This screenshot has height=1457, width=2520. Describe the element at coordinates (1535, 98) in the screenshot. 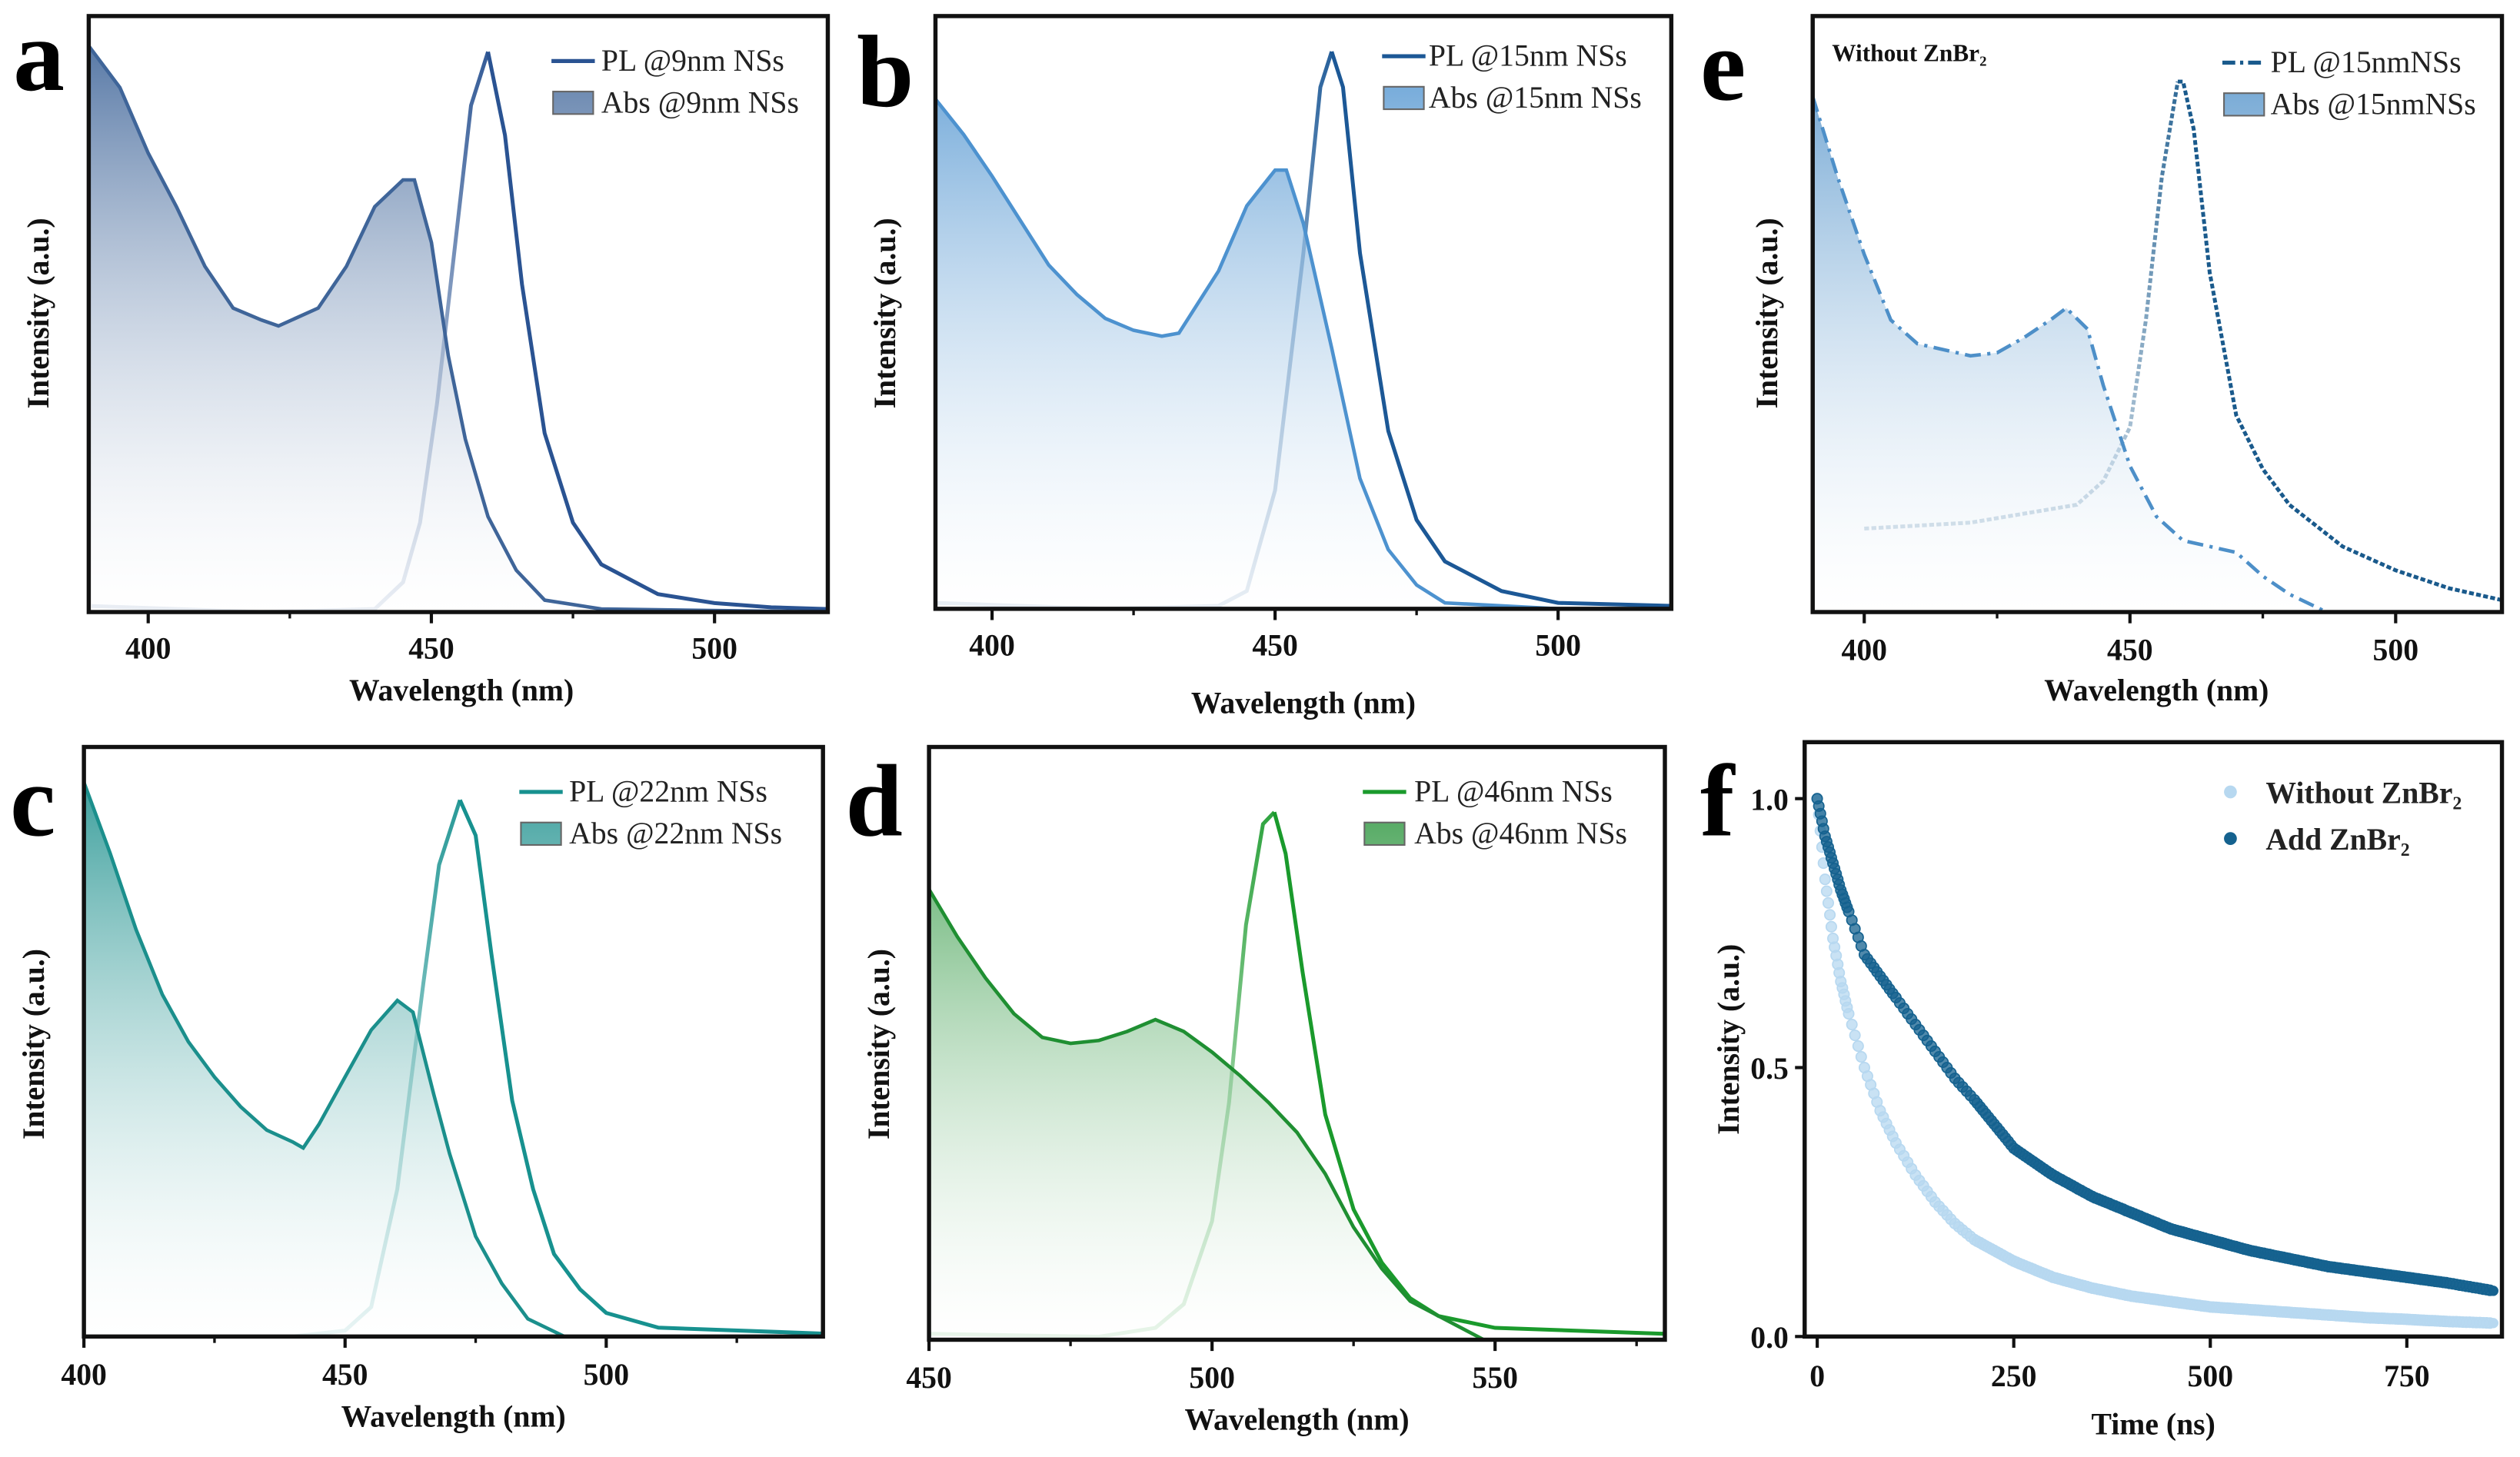

I see `legend-label: Abs @15nm NSs` at that location.